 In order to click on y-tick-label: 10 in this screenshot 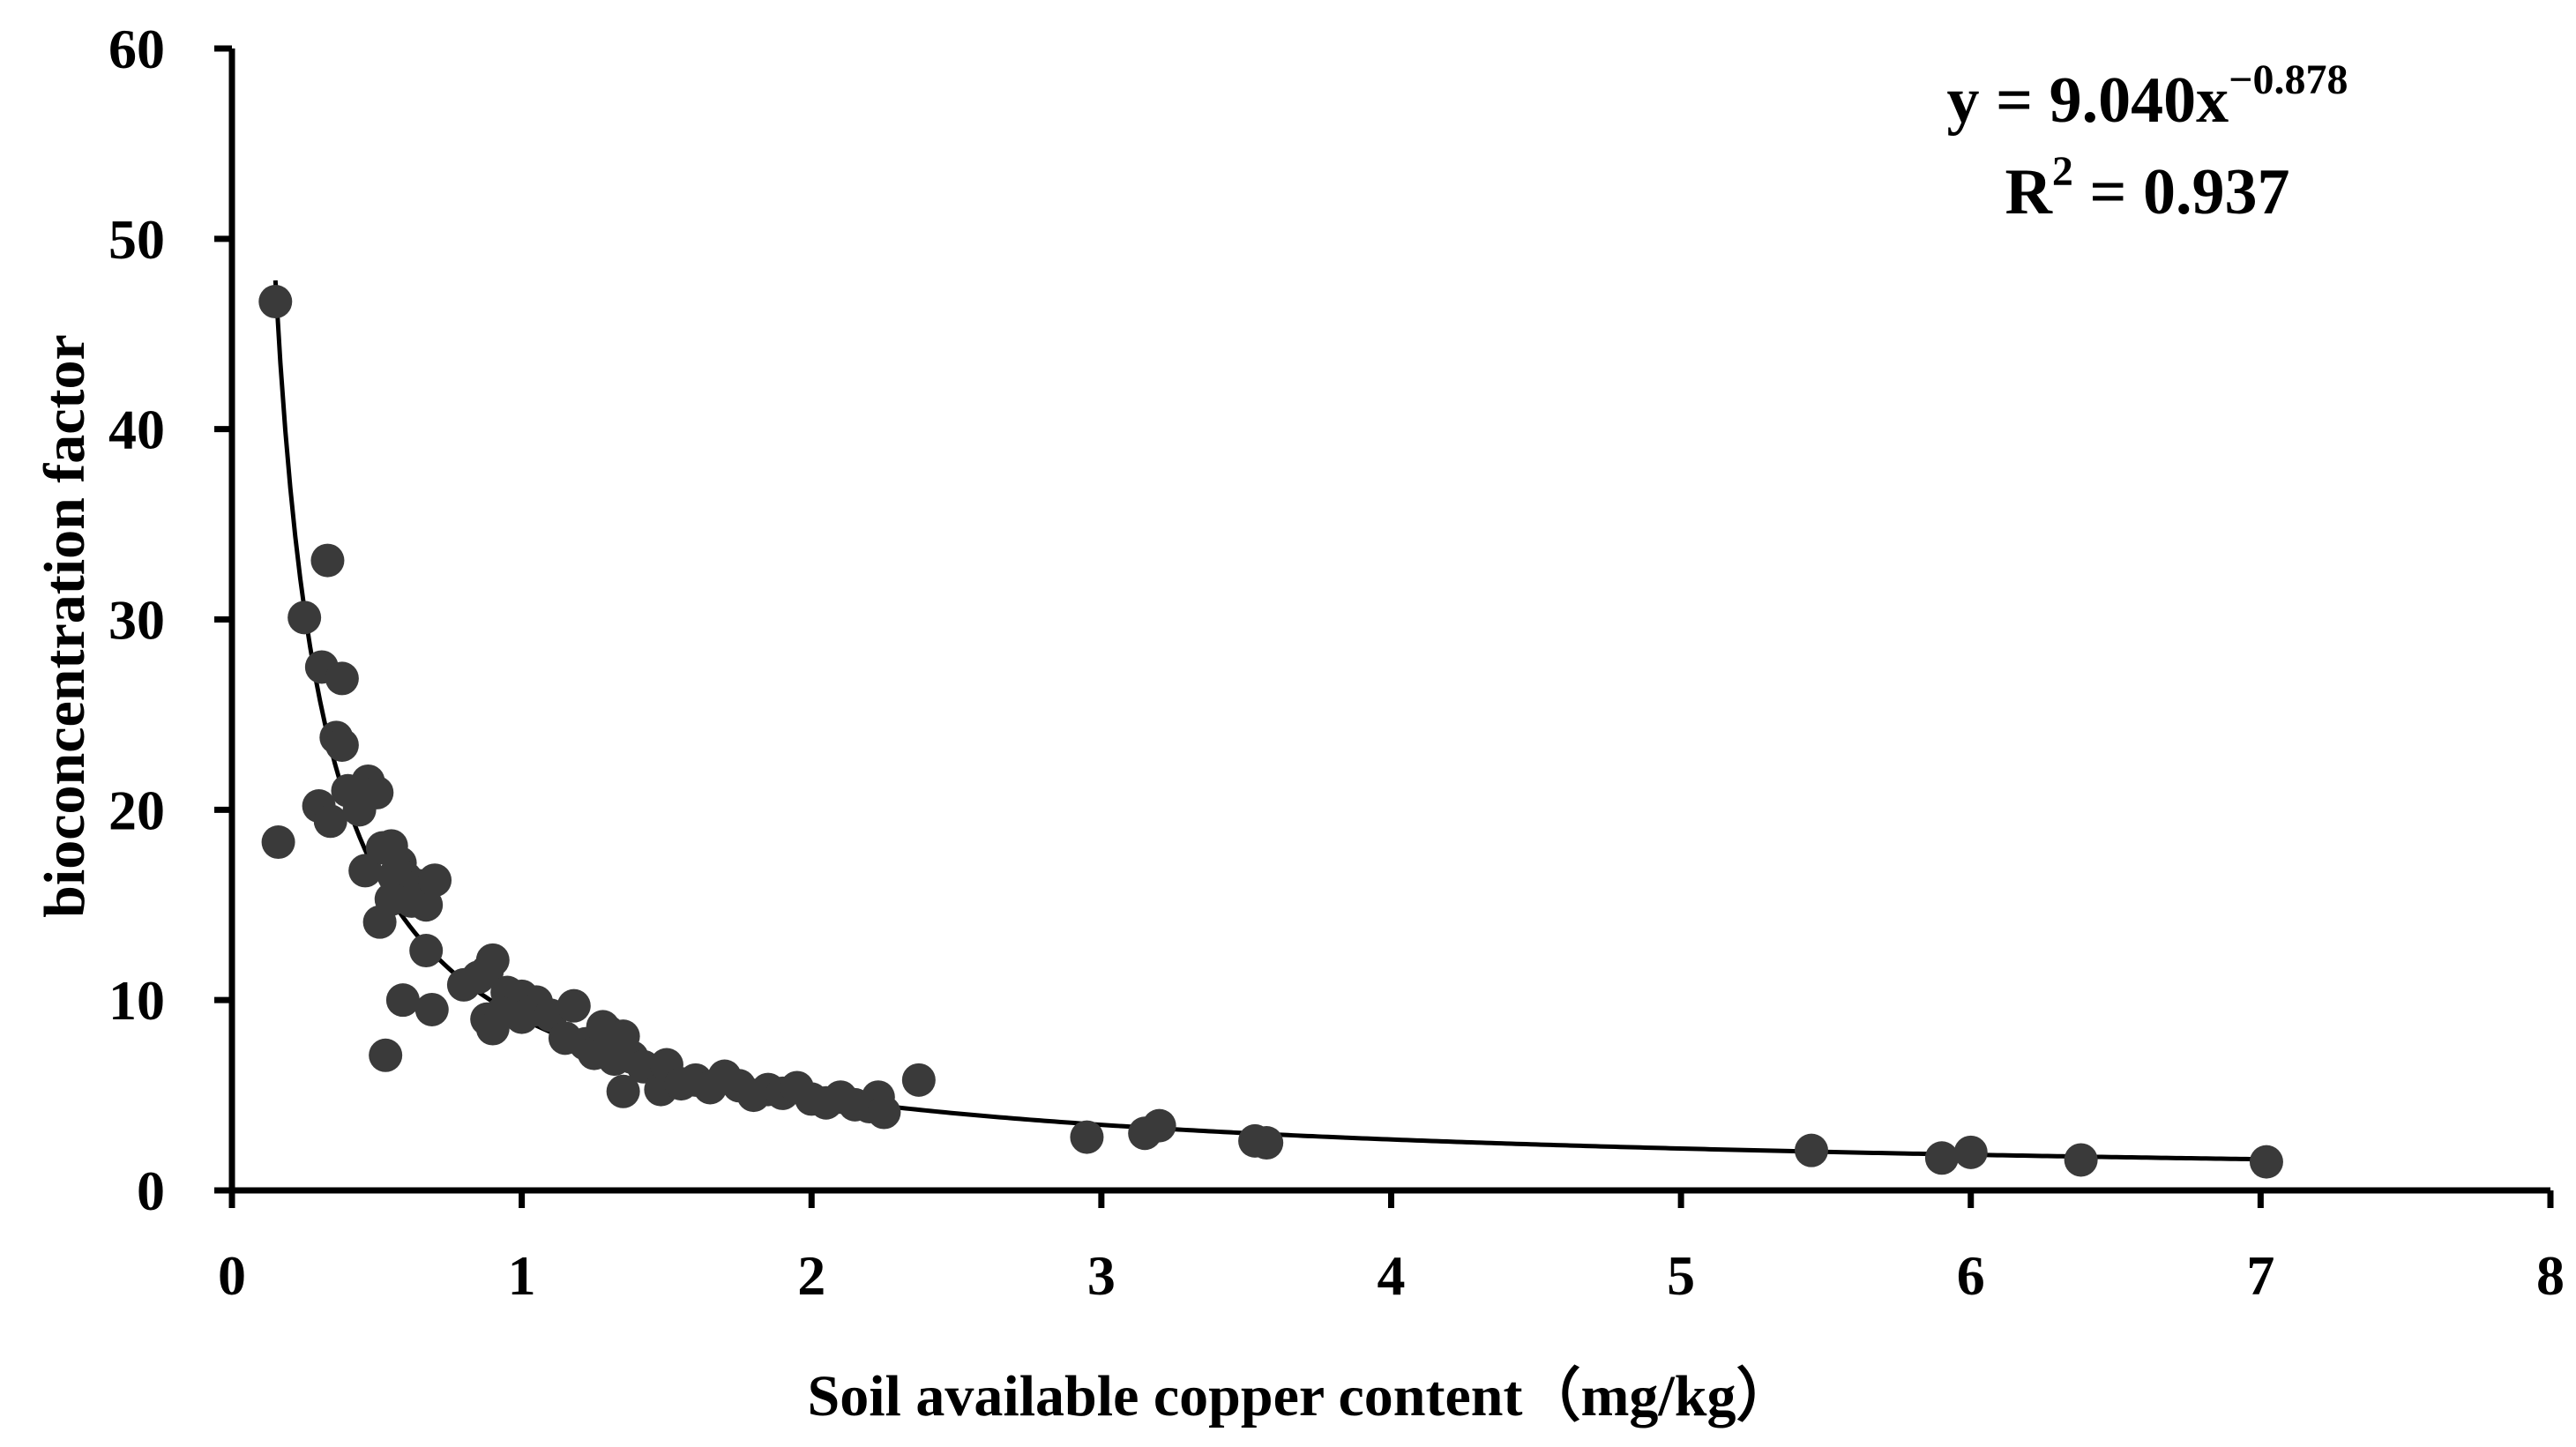, I will do `click(136, 1000)`.